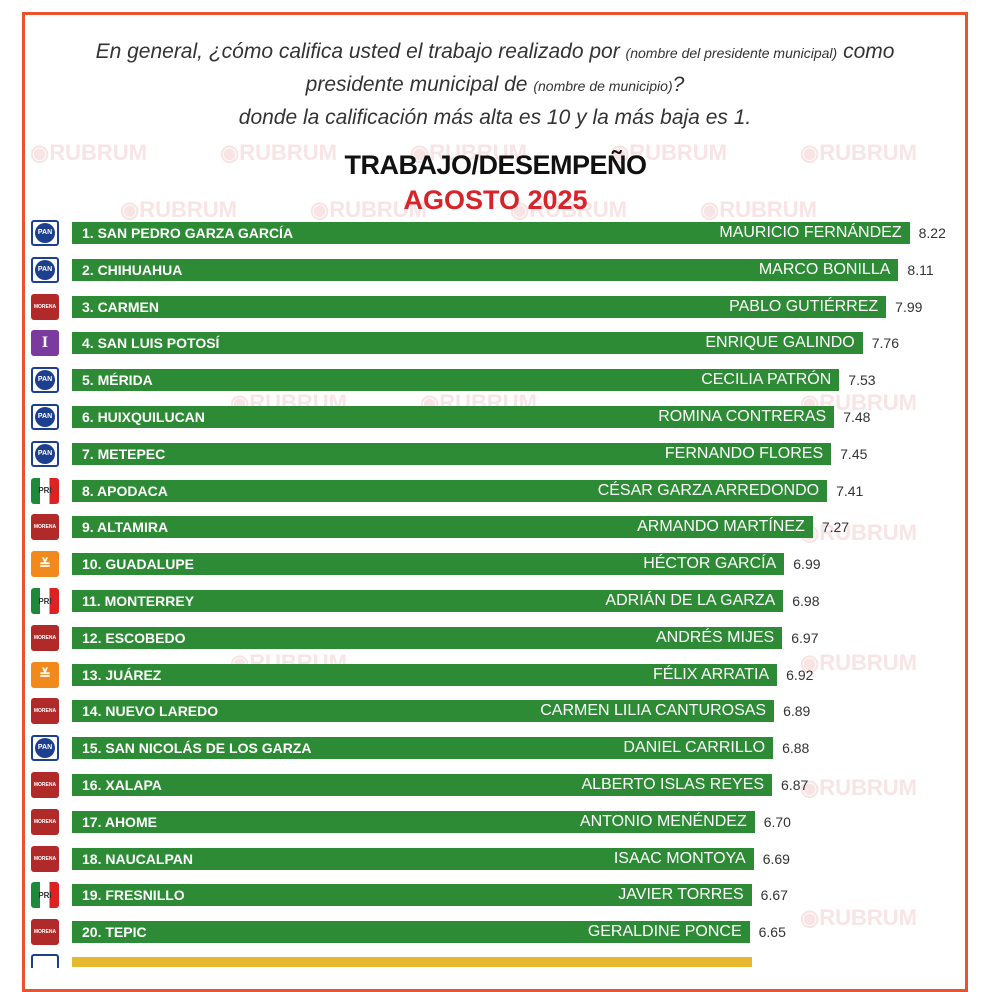  Describe the element at coordinates (453, 417) in the screenshot. I see `bar: 6. HUIXQUILUCAN ROMINA CONTRERAS` at that location.